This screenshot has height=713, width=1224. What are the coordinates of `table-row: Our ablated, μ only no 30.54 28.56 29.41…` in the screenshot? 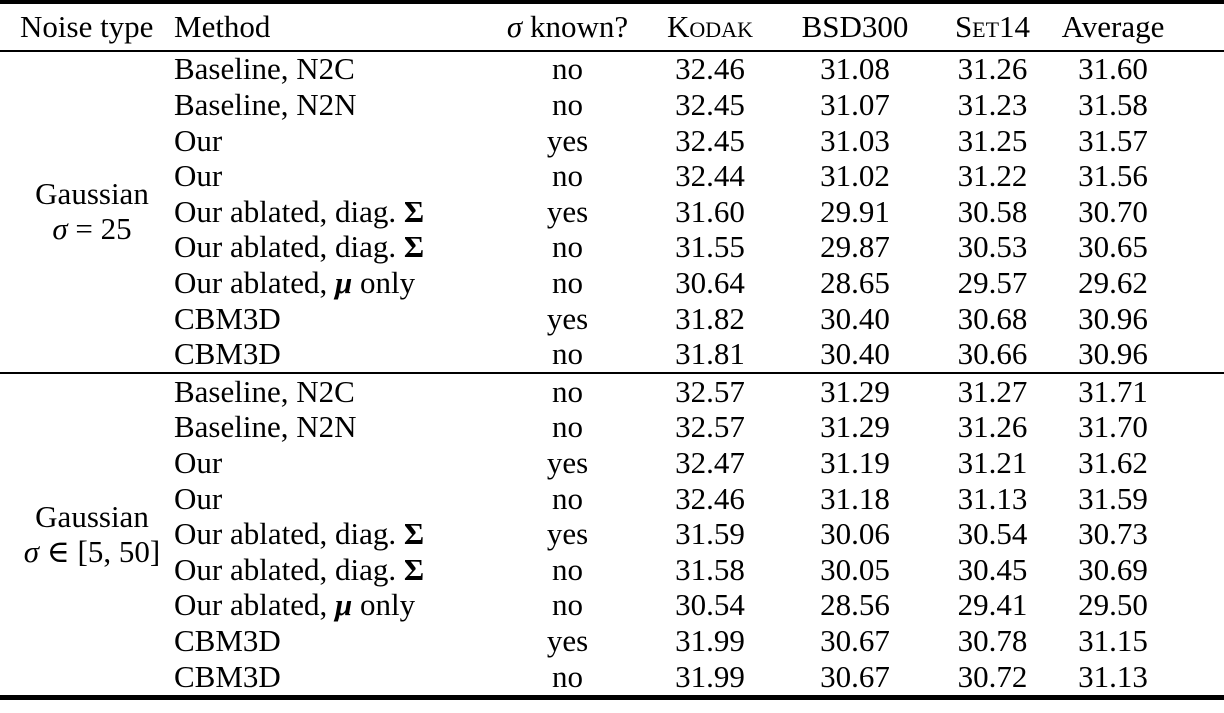 It's located at (612, 605).